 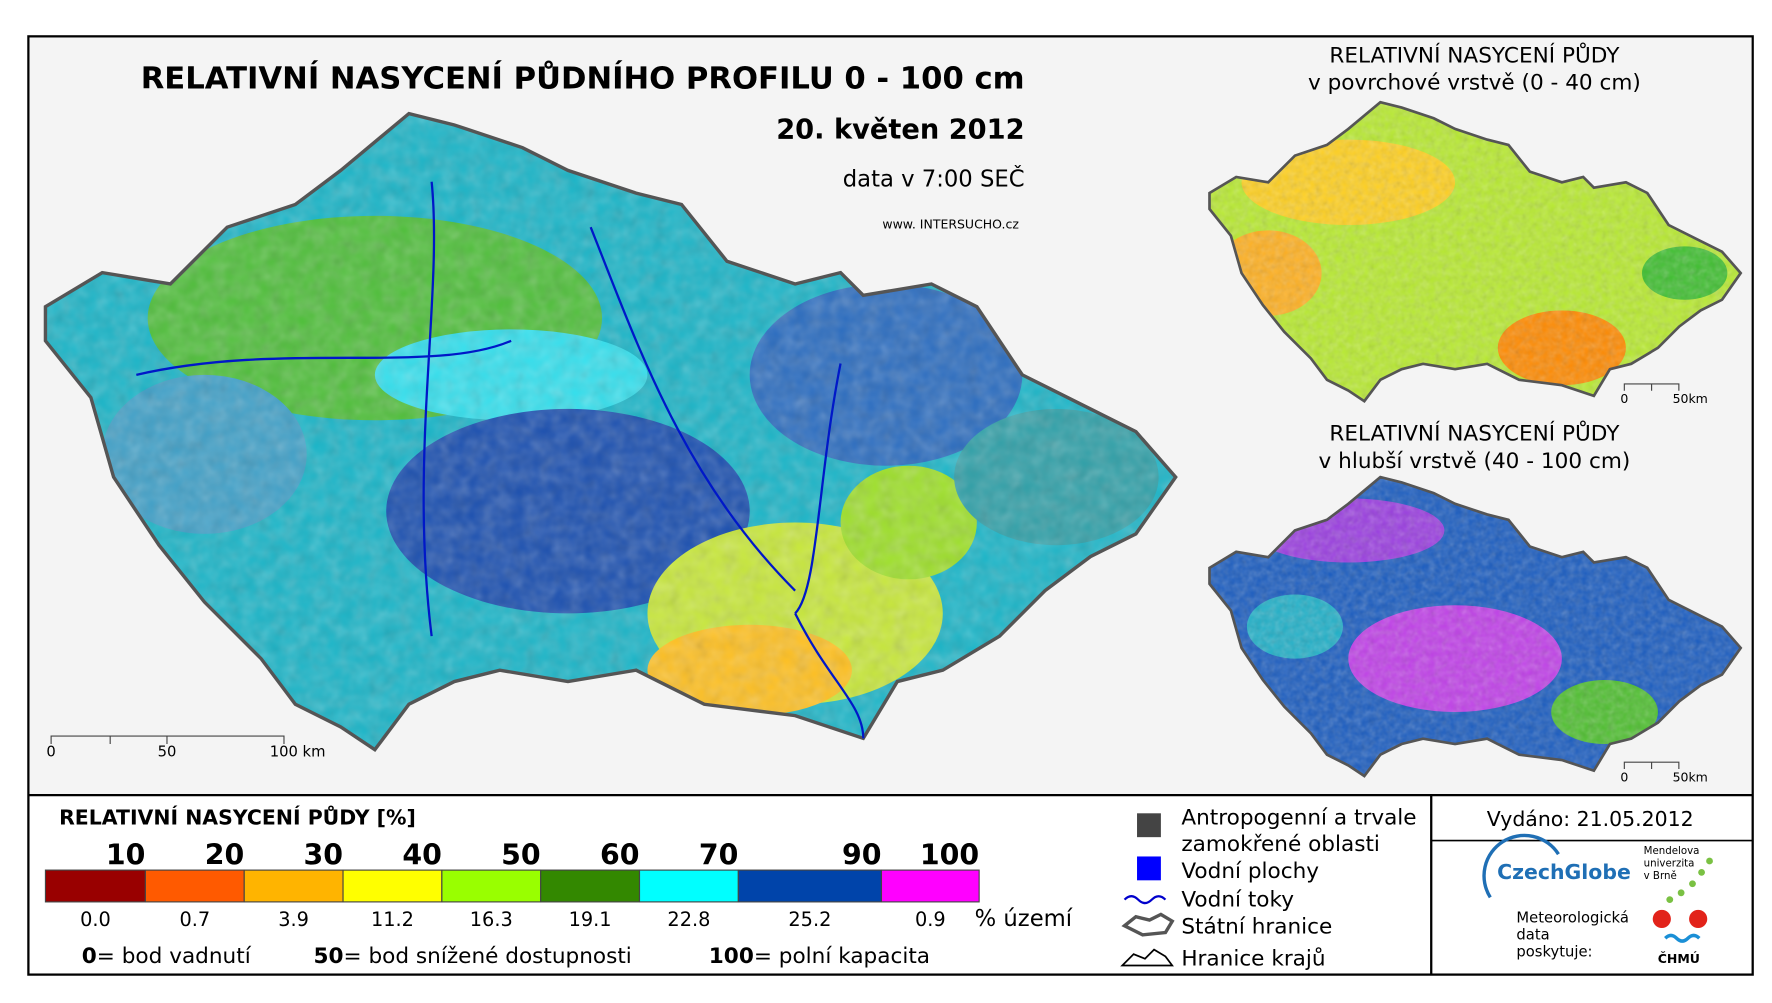 What do you see at coordinates (1250, 871) in the screenshot?
I see `map-legend-label: Vodní plochy` at bounding box center [1250, 871].